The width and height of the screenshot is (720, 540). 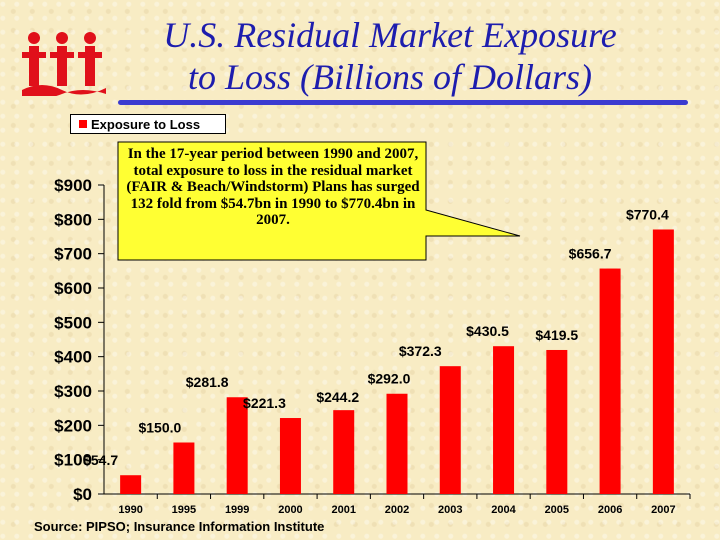 What do you see at coordinates (610, 381) in the screenshot?
I see `bar-2006` at bounding box center [610, 381].